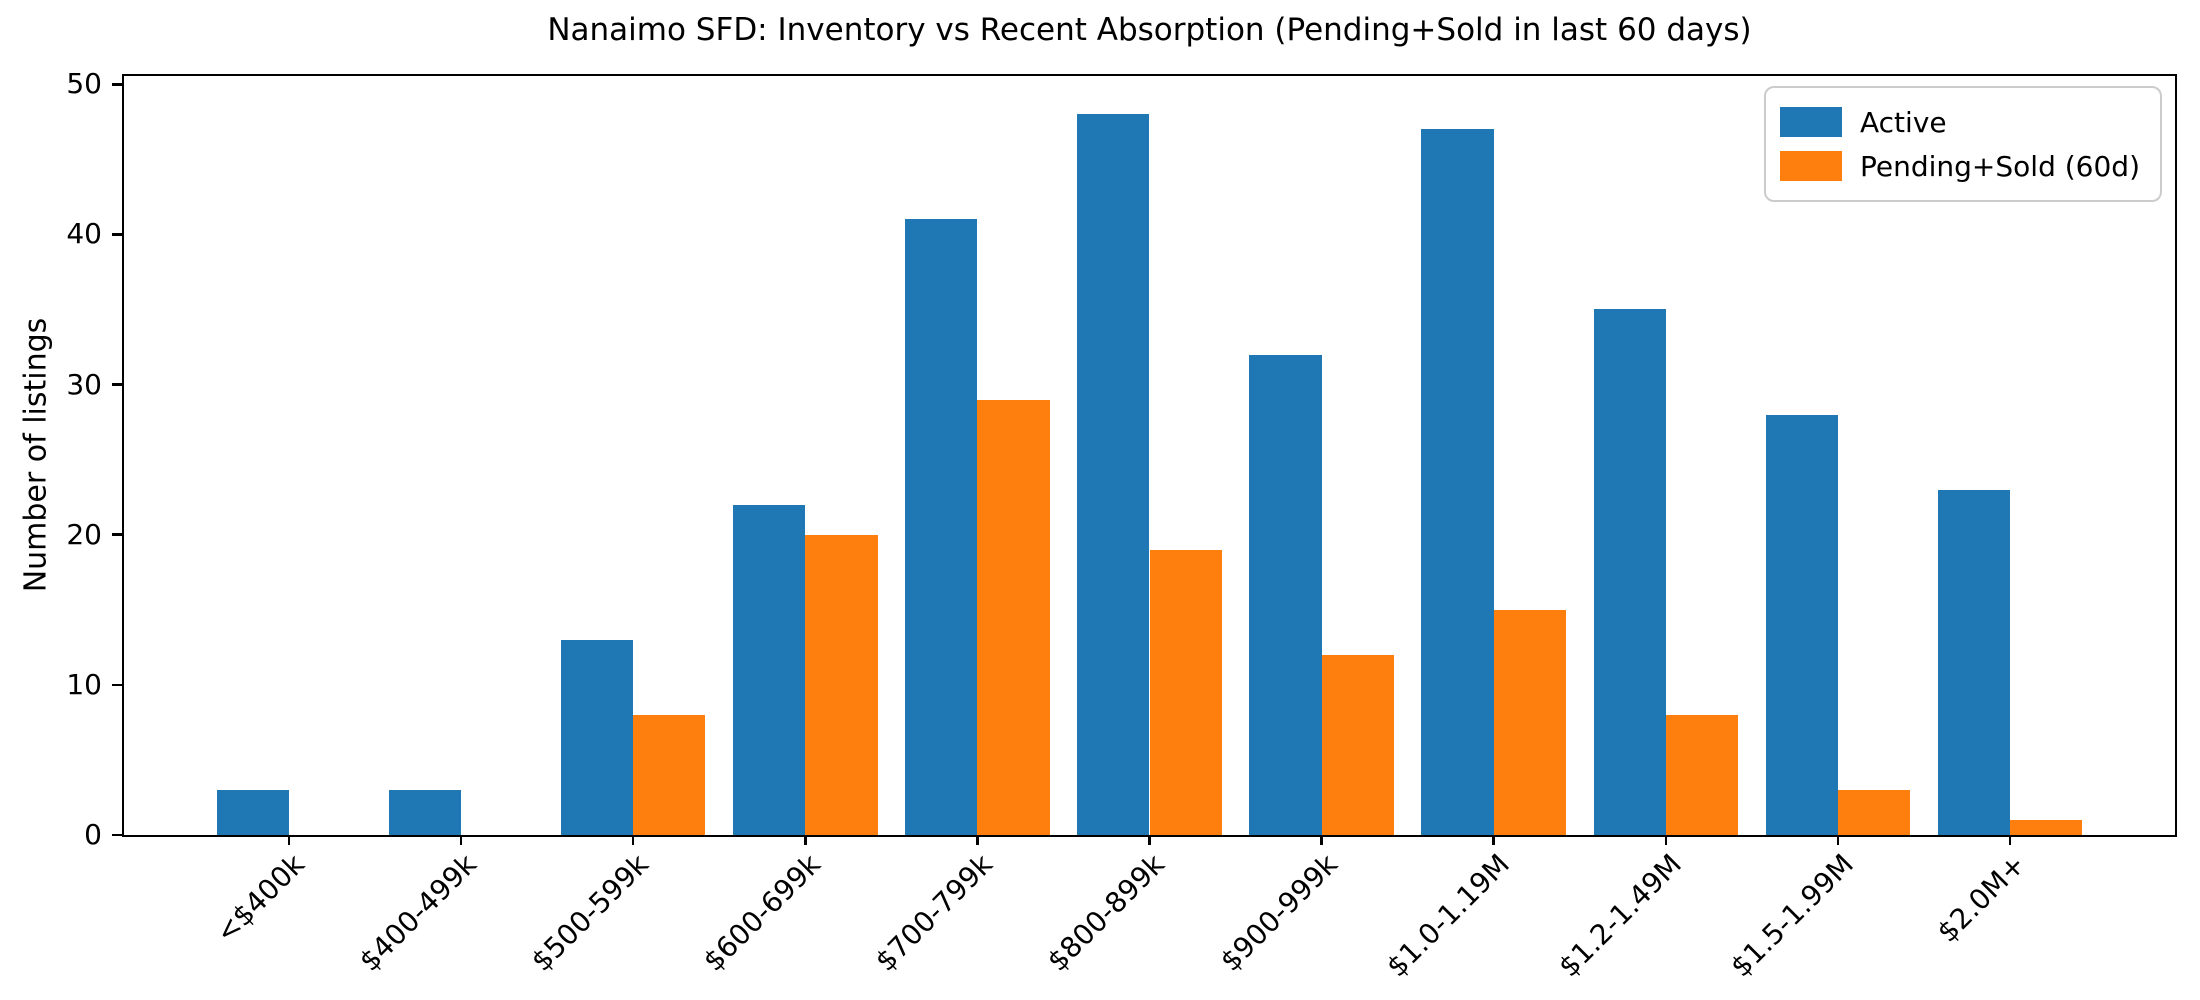 The image size is (2200, 1000). What do you see at coordinates (1106, 912) in the screenshot?
I see `x-tick-label: $800-899k` at bounding box center [1106, 912].